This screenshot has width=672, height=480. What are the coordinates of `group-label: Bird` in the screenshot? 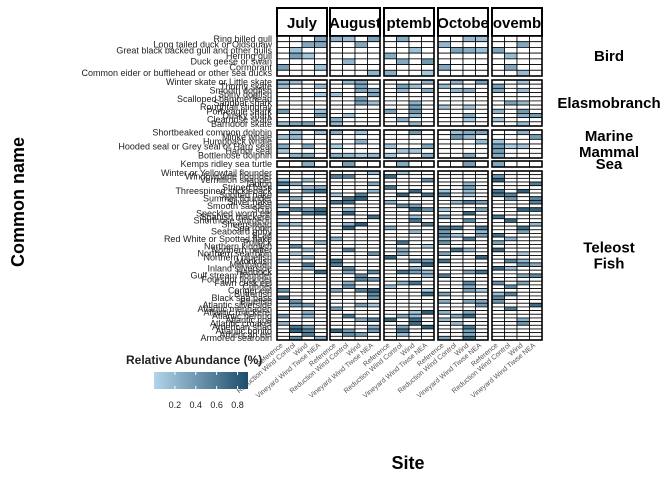 It's located at (609, 56).